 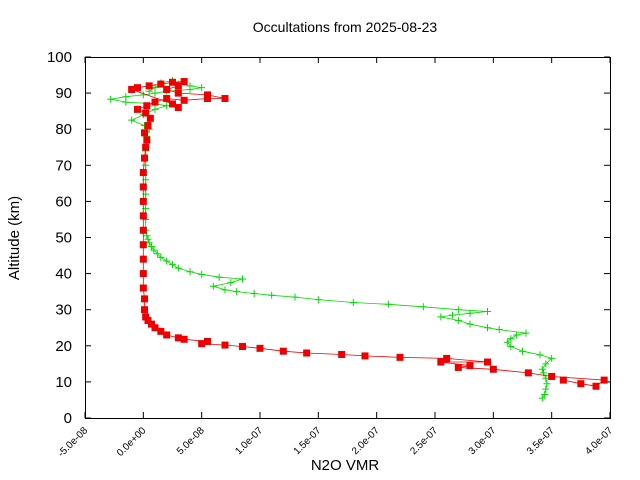 What do you see at coordinates (63, 93) in the screenshot?
I see `y-tick-label: 90` at bounding box center [63, 93].